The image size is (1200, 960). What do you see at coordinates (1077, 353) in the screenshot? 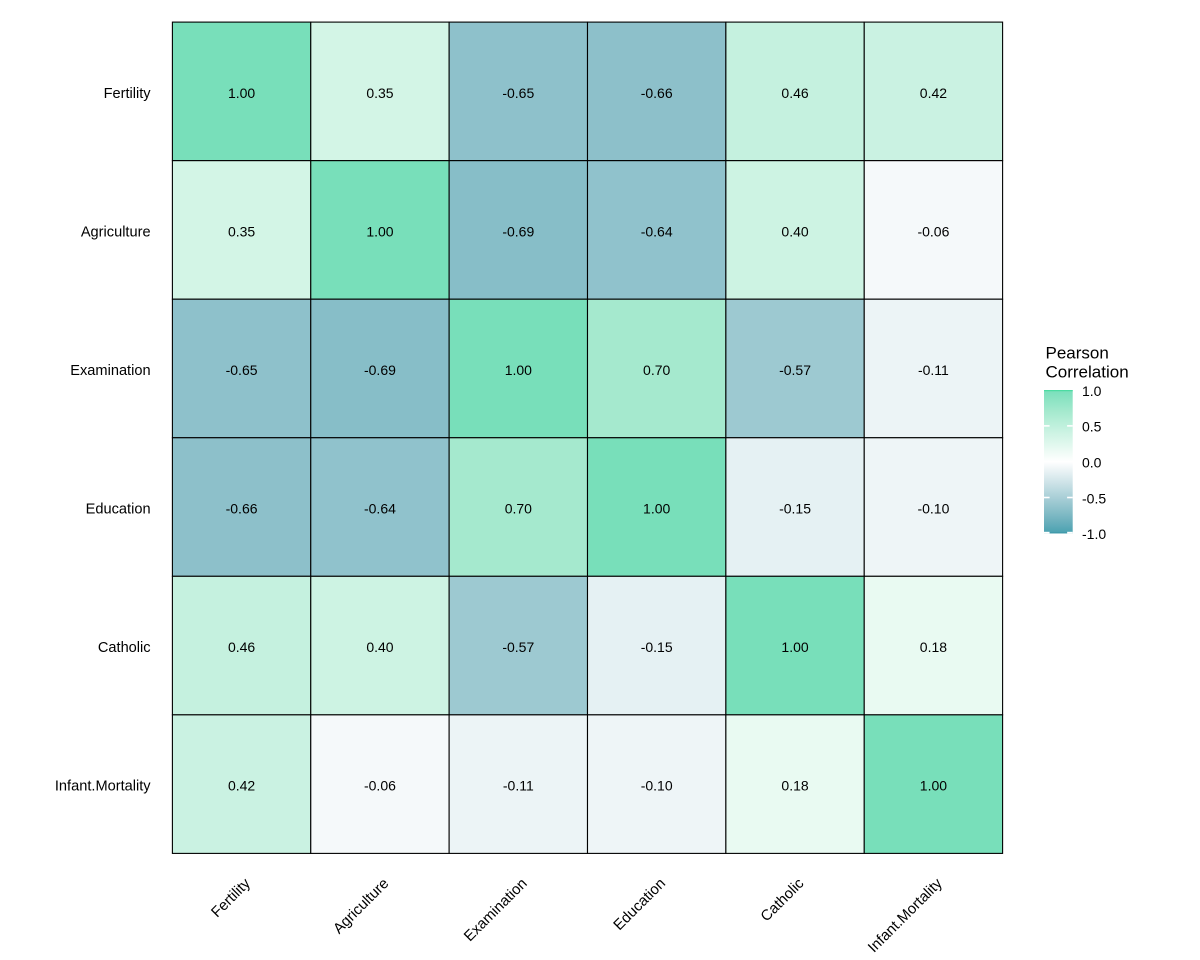
I see `svg-text: Pearson` at bounding box center [1077, 353].